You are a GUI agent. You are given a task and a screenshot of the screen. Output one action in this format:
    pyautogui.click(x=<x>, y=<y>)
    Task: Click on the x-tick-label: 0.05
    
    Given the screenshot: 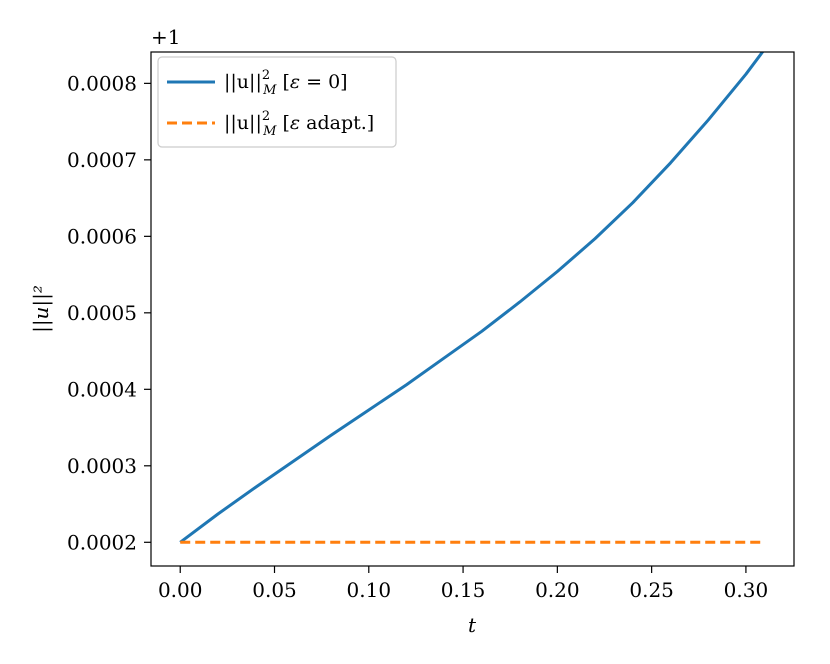 What is the action you would take?
    pyautogui.click(x=274, y=590)
    